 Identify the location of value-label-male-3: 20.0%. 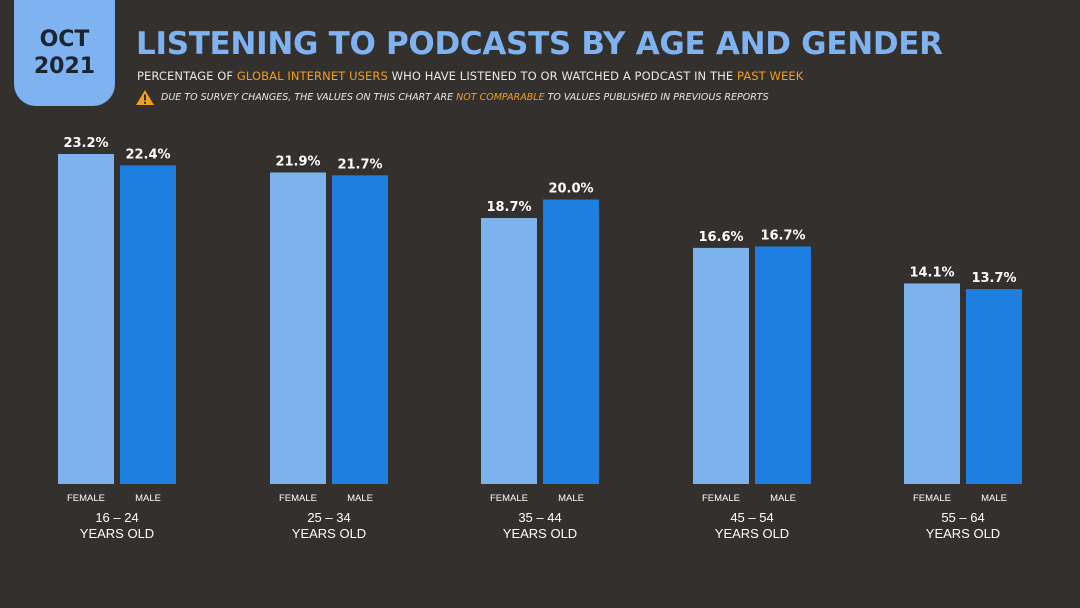
(570, 189).